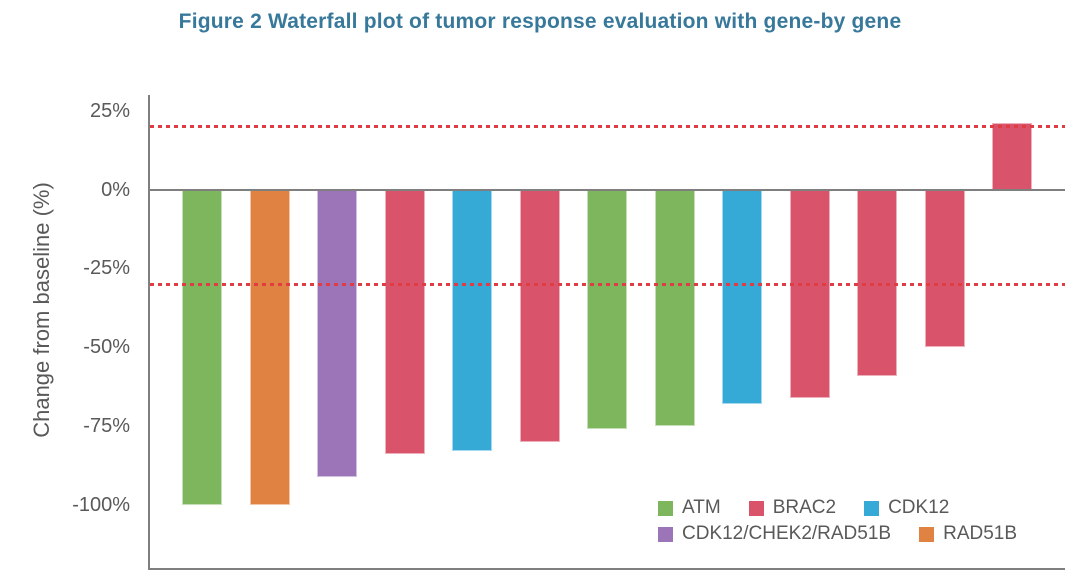 Image resolution: width=1080 pixels, height=582 pixels. What do you see at coordinates (701, 507) in the screenshot?
I see `legend-label: ATM` at bounding box center [701, 507].